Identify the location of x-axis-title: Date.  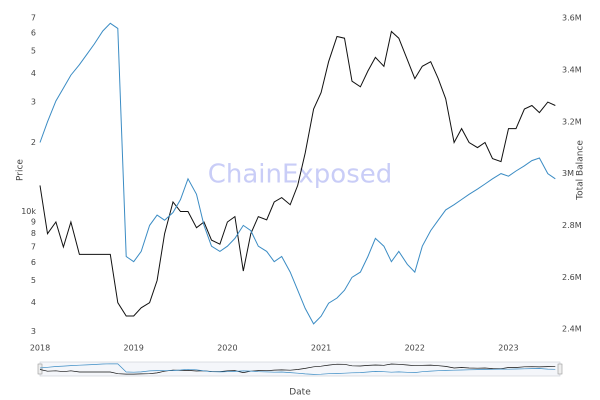
(300, 393).